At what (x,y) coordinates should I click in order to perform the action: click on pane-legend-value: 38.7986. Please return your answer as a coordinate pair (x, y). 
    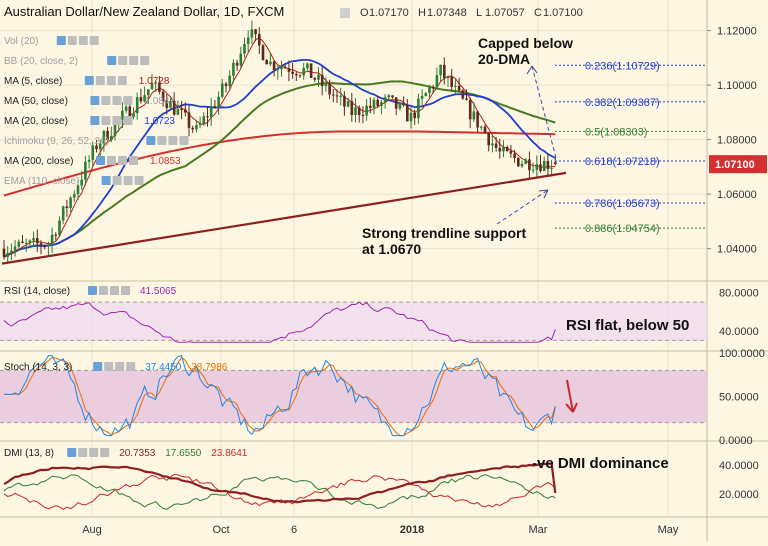
    Looking at the image, I should click on (209, 367).